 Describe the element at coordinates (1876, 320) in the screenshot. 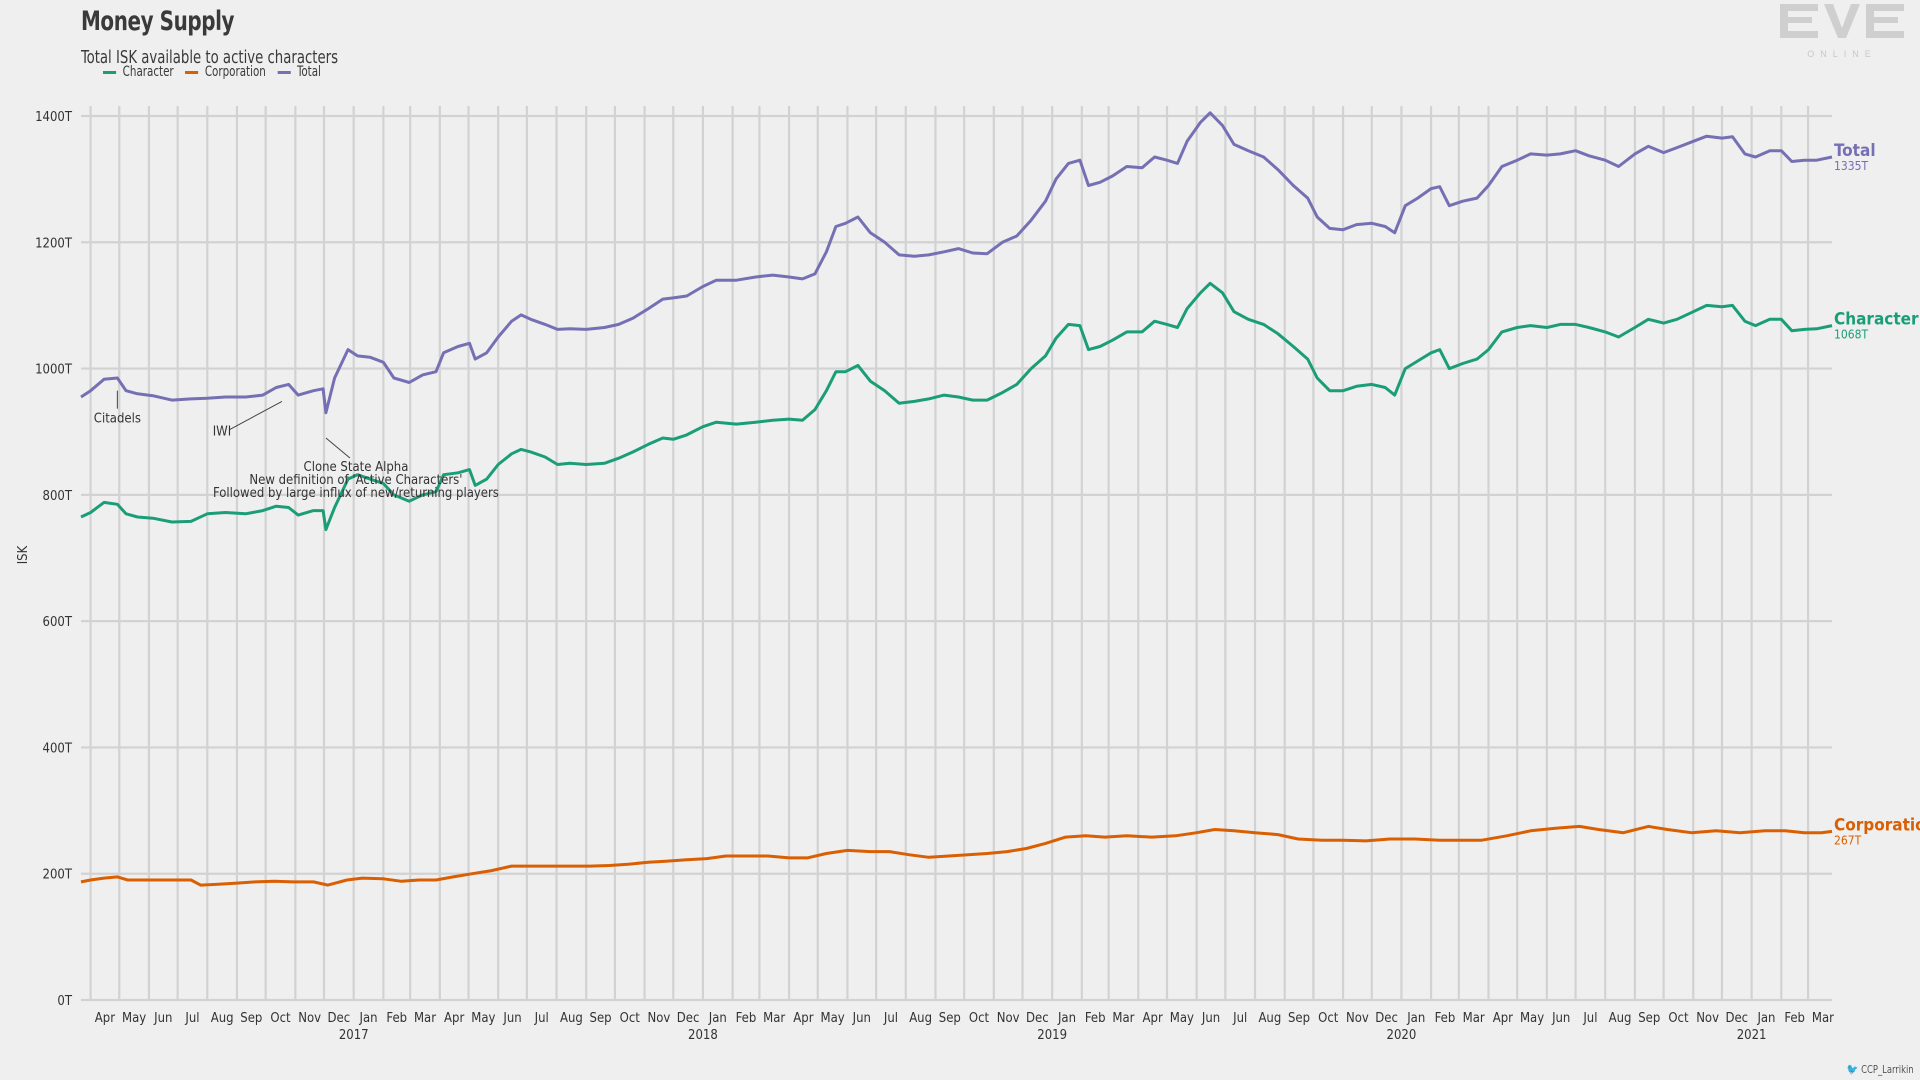

I see `end-label-name-character: Character` at that location.